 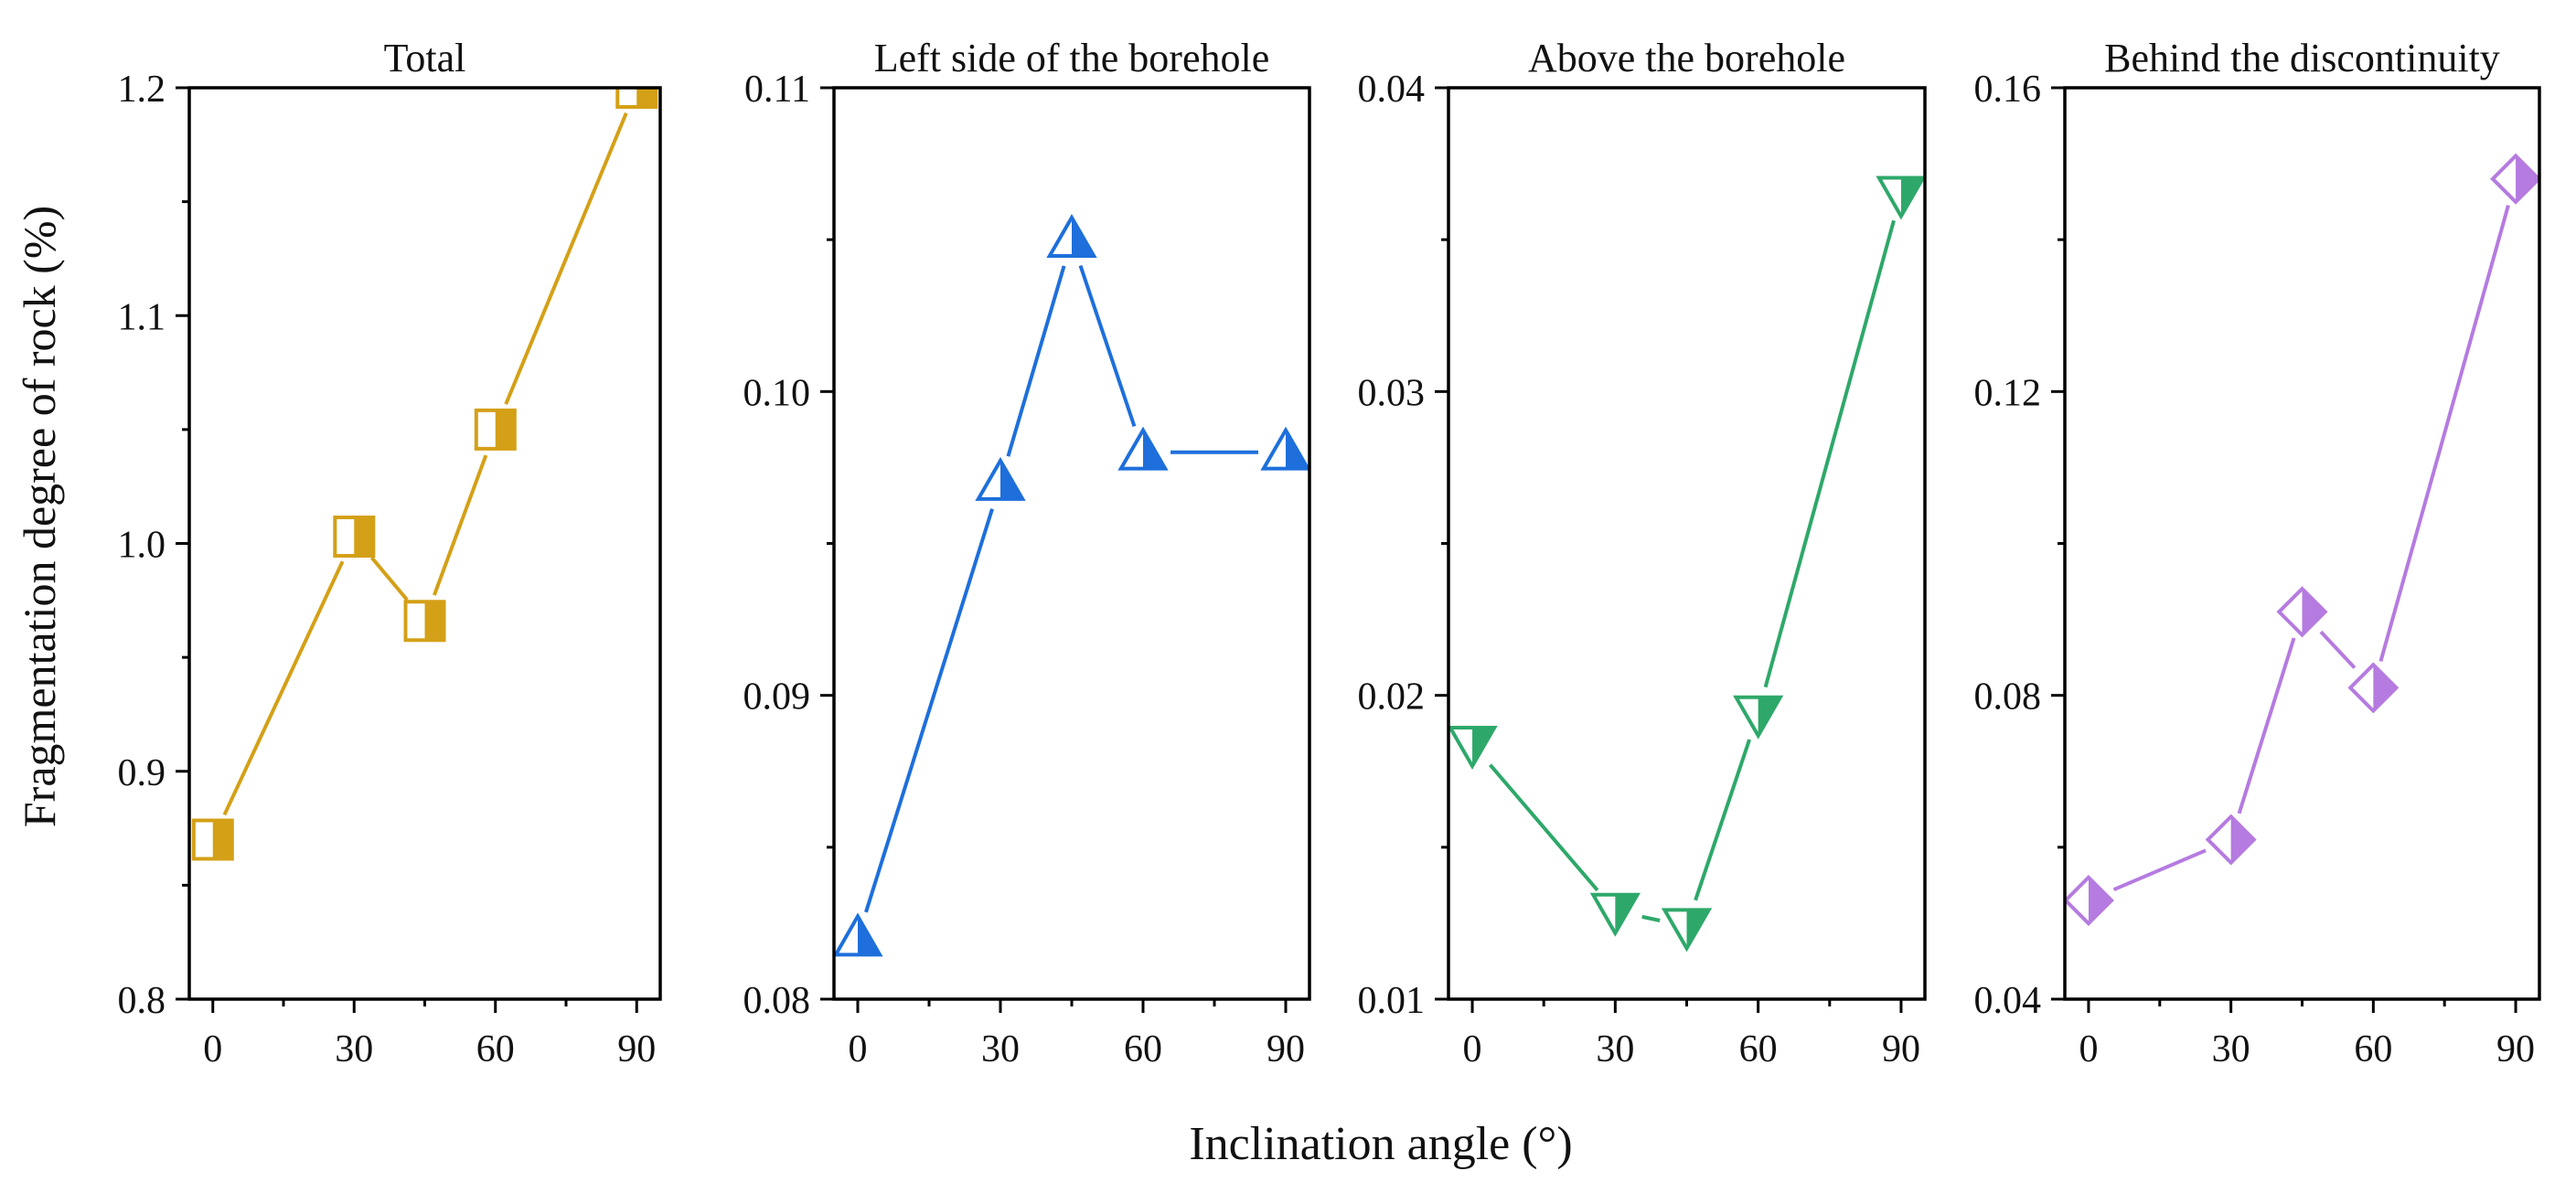 I want to click on figure-x-axis-label: Inclination angle (°), so click(x=1380, y=1144).